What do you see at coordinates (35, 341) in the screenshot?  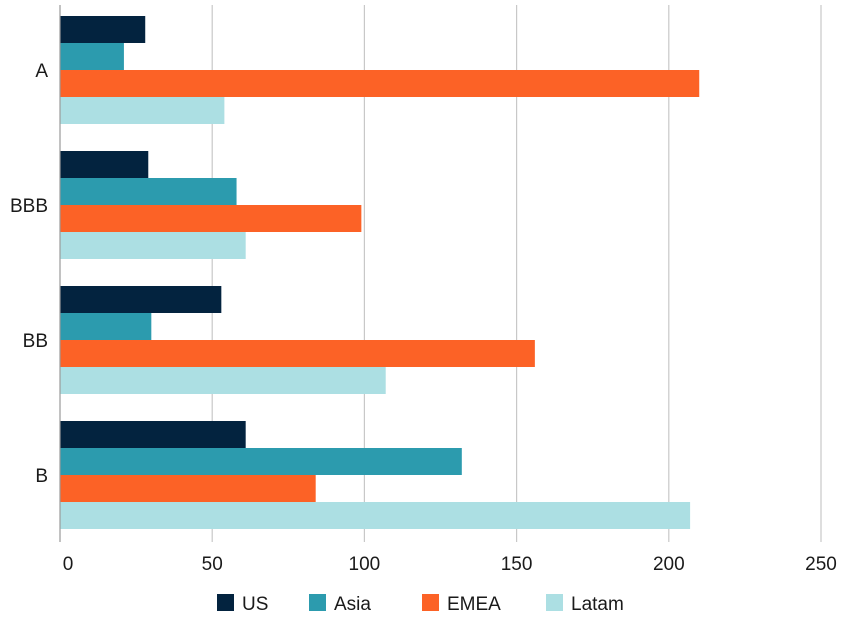 I see `category-label-bb: BB` at bounding box center [35, 341].